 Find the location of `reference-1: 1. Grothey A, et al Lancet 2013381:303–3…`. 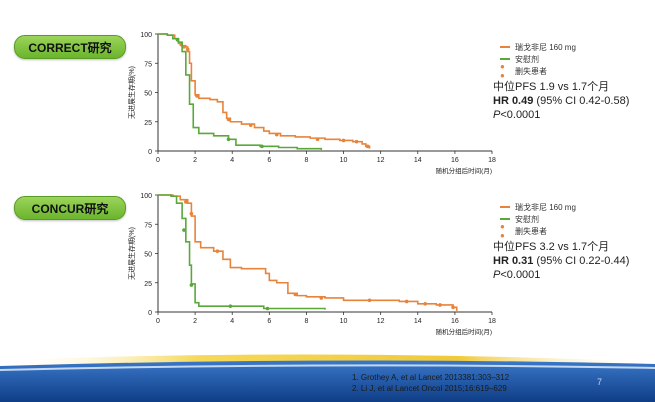

reference-1: 1. Grothey A, et al Lancet 2013381:303–3… is located at coordinates (431, 377).